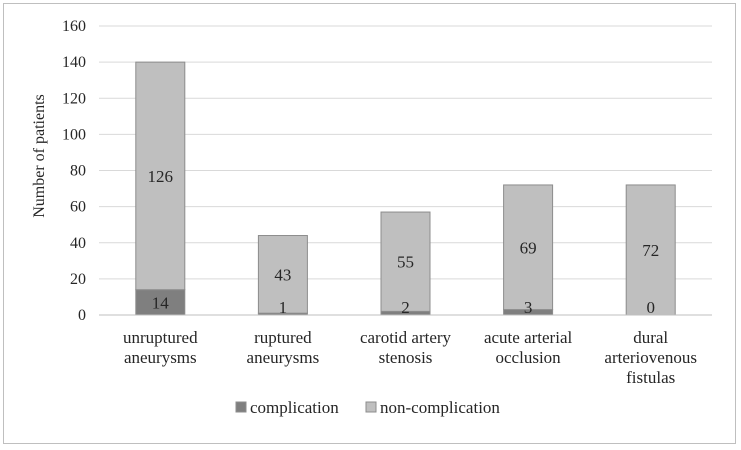  I want to click on x-category-label: ruptured, so click(283, 337).